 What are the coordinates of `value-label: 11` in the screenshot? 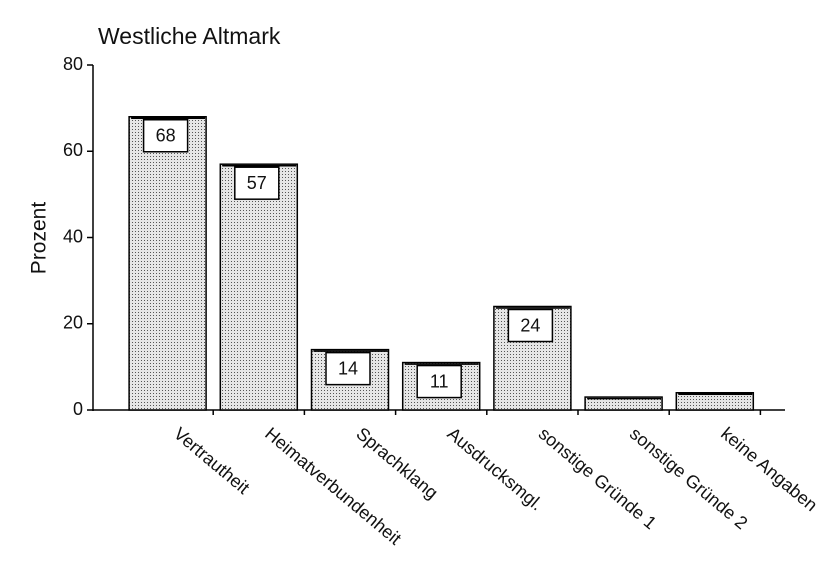 It's located at (439, 381).